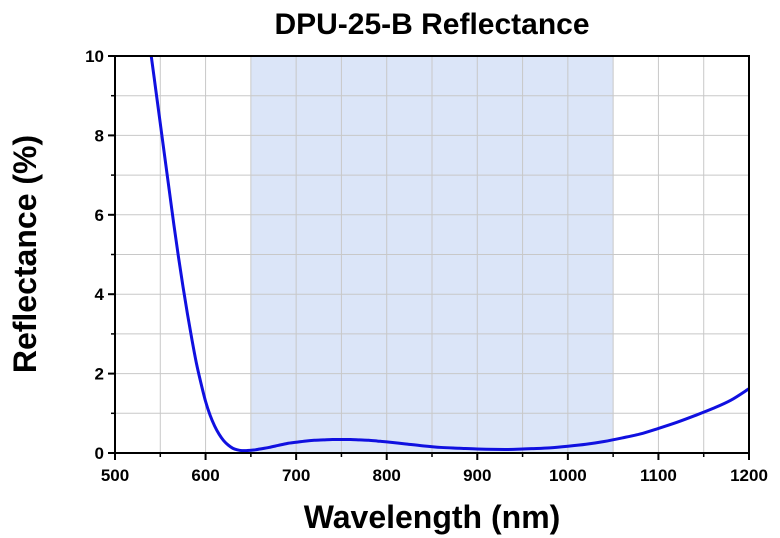  Describe the element at coordinates (99, 215) in the screenshot. I see `y-tick-label: 6` at that location.